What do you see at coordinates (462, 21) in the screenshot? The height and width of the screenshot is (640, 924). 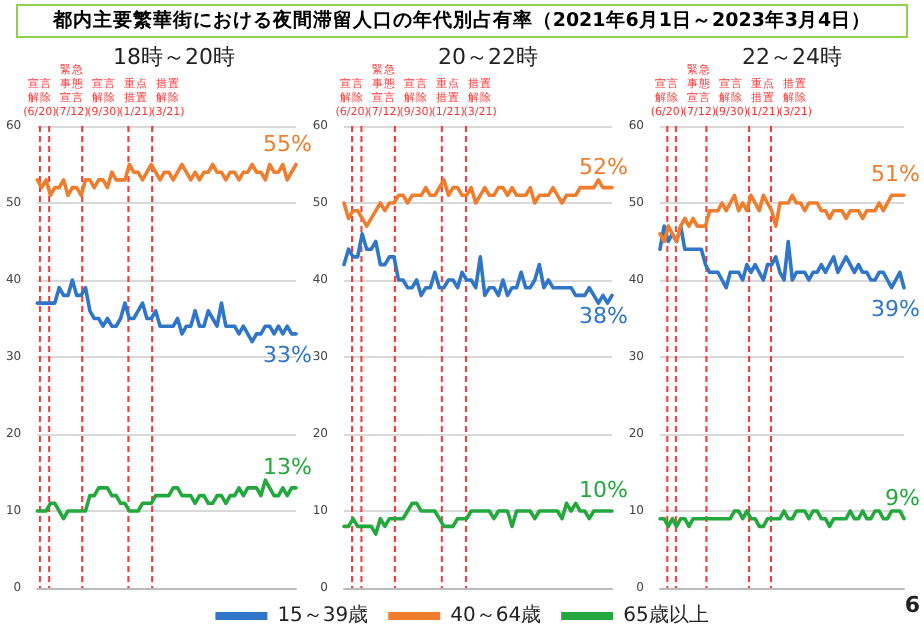 I see `text: 都内主要繁華街における夜間滞留人口の年代別占有率（2021年6月1日～2023年3月4日）` at bounding box center [462, 21].